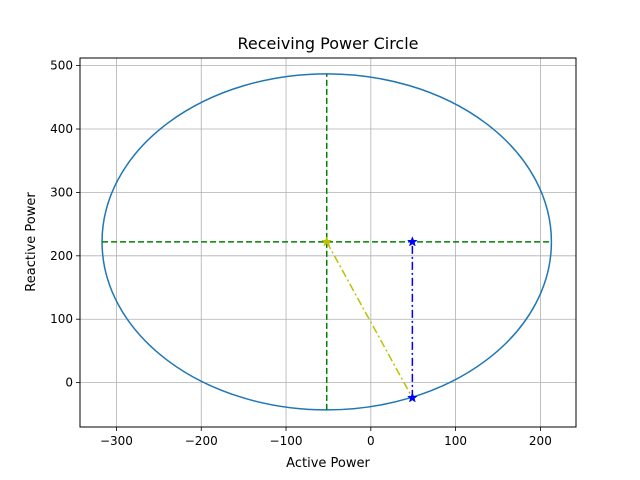 This screenshot has width=640, height=480. I want to click on x-tick-label: 200, so click(540, 441).